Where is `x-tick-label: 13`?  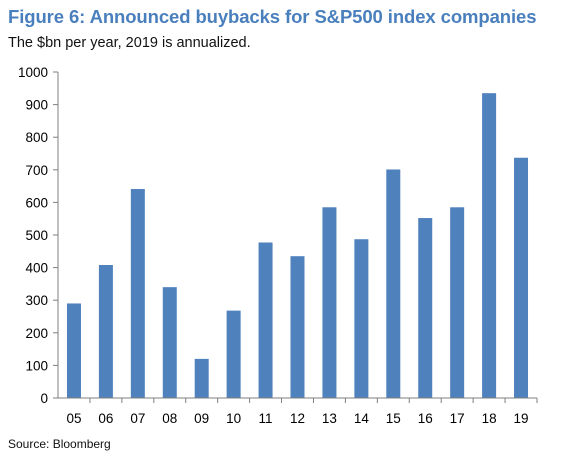 x-tick-label: 13 is located at coordinates (329, 418).